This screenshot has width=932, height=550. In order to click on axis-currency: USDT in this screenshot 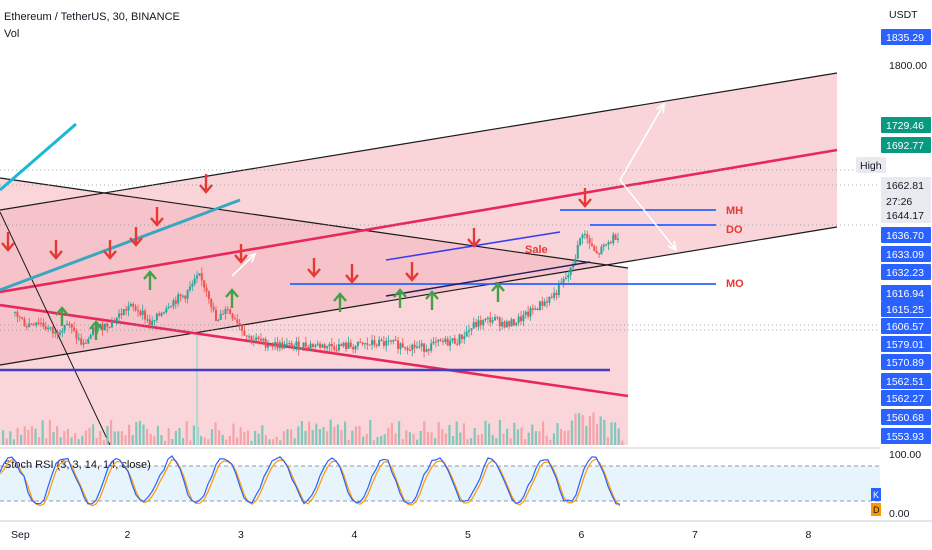, I will do `click(903, 15)`.